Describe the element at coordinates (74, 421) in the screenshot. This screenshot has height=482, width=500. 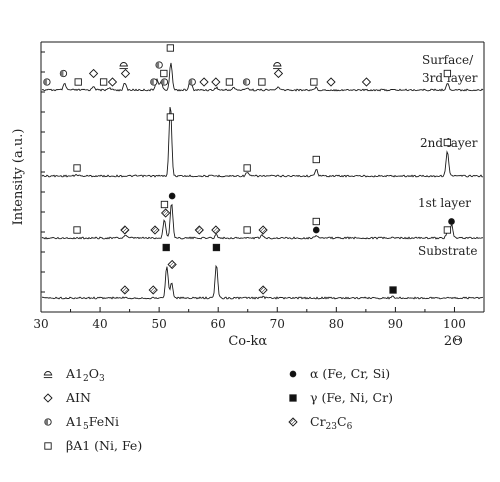
I see `legend-text: A1` at that location.